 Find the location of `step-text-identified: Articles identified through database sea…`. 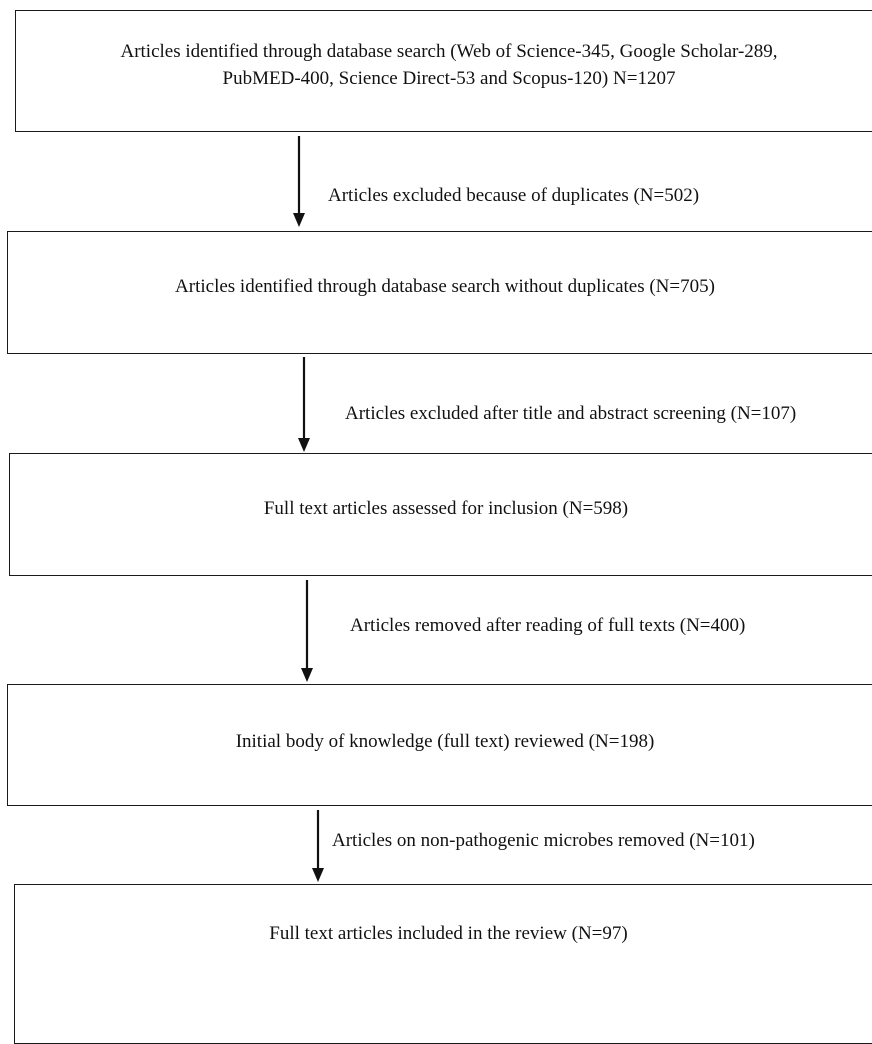

step-text-identified: Articles identified through database sea… is located at coordinates (448, 66).